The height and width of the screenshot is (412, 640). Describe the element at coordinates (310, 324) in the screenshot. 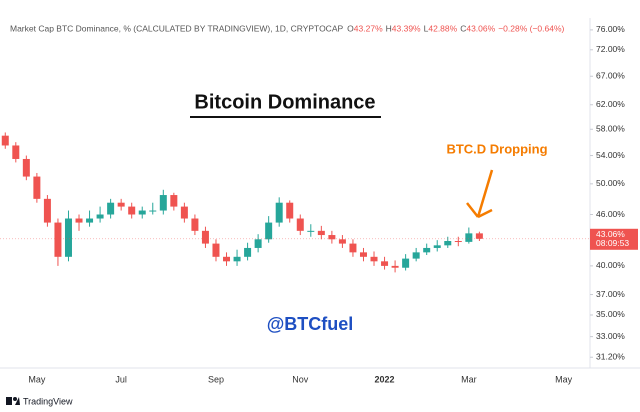

I see `watermark: @BTCfuel` at that location.